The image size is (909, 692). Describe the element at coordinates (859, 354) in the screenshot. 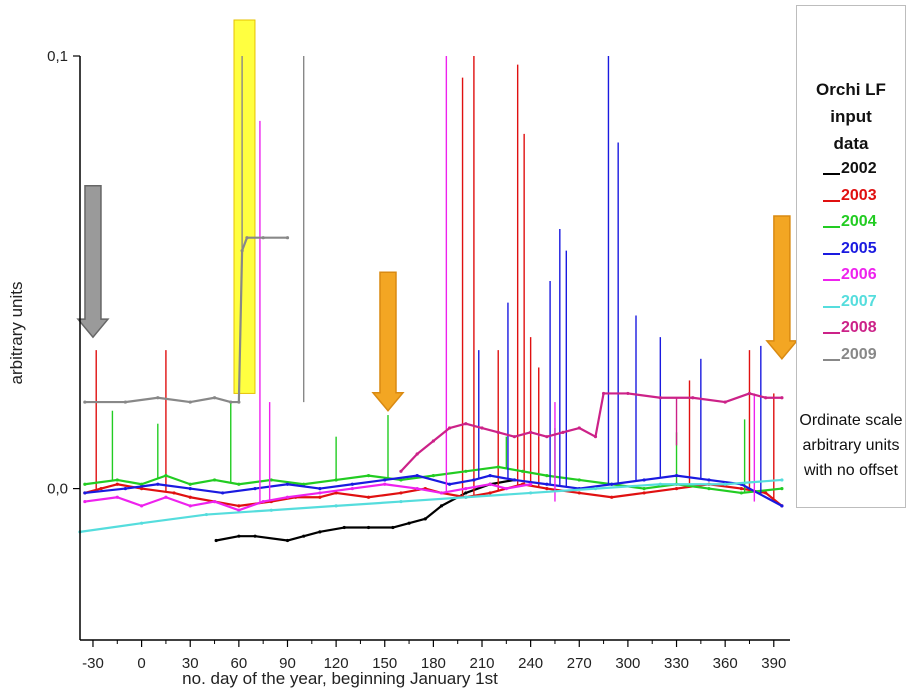

I see `legend-label-2009: 2009` at that location.